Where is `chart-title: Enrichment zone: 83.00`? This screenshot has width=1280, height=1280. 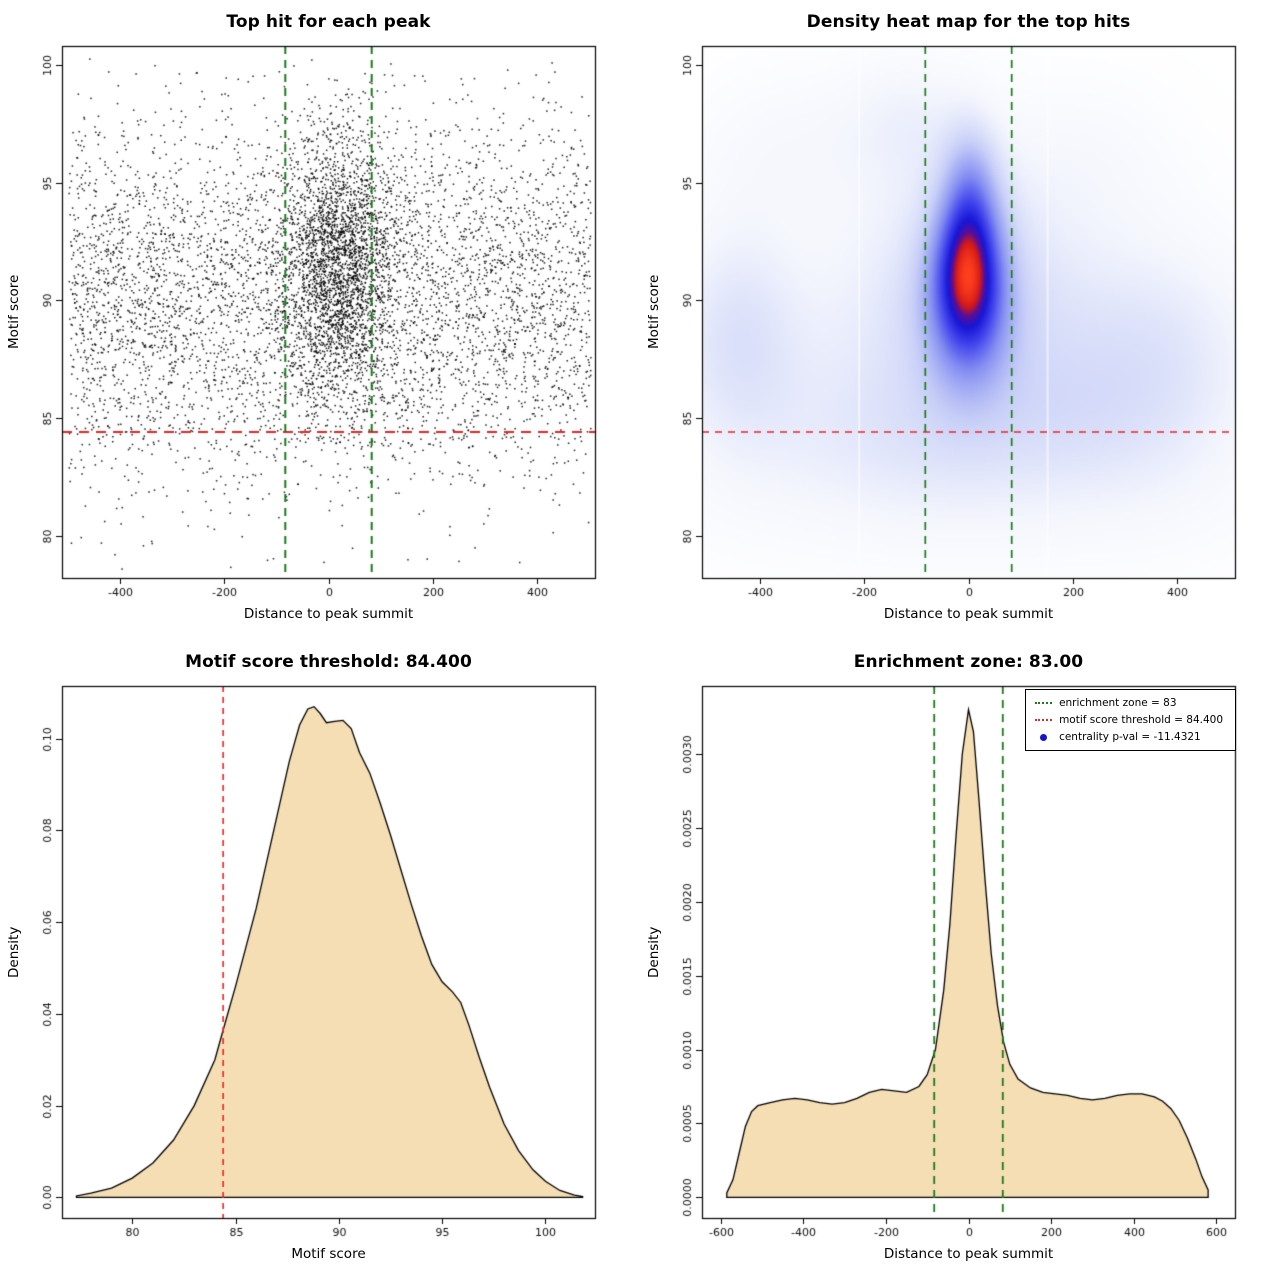 chart-title: Enrichment zone: 83.00 is located at coordinates (968, 662).